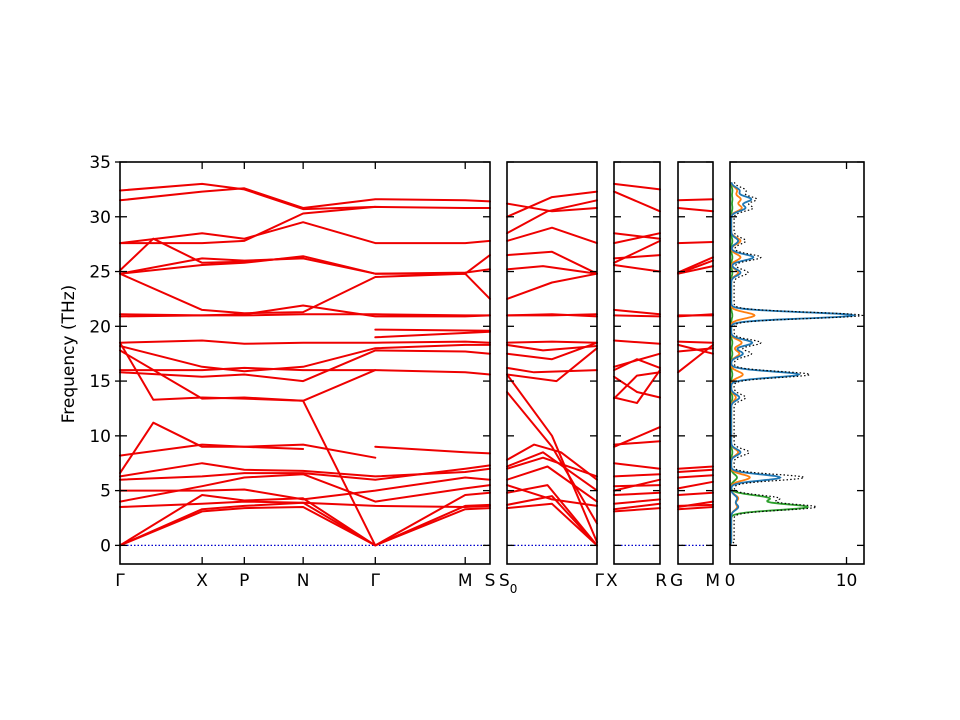  I want to click on y-tick-label: 5, so click(105, 492).